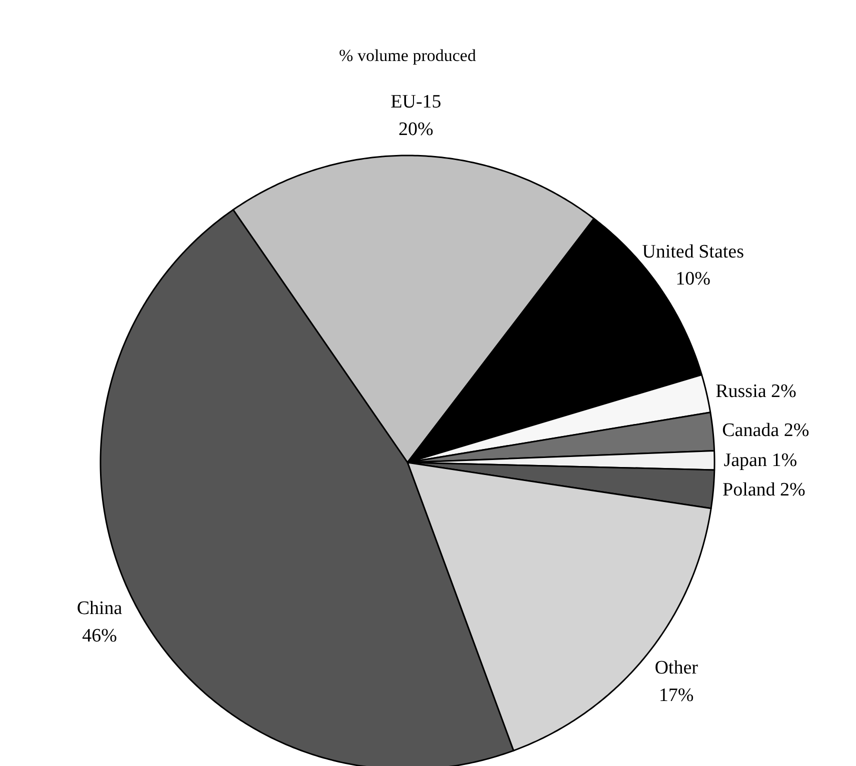 The height and width of the screenshot is (766, 856). I want to click on slice-label: Poland 2%, so click(764, 490).